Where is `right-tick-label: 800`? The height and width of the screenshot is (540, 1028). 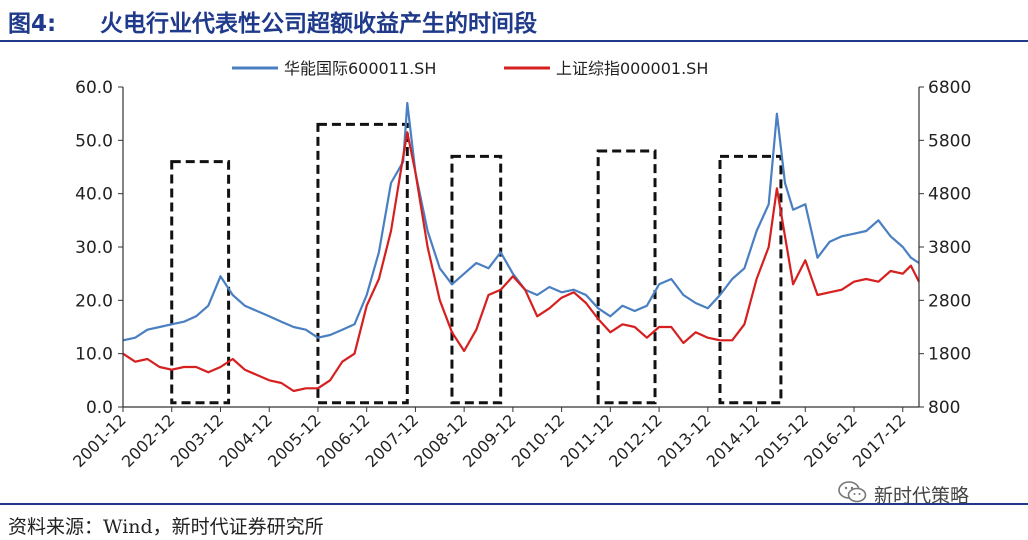
right-tick-label: 800 is located at coordinates (944, 408).